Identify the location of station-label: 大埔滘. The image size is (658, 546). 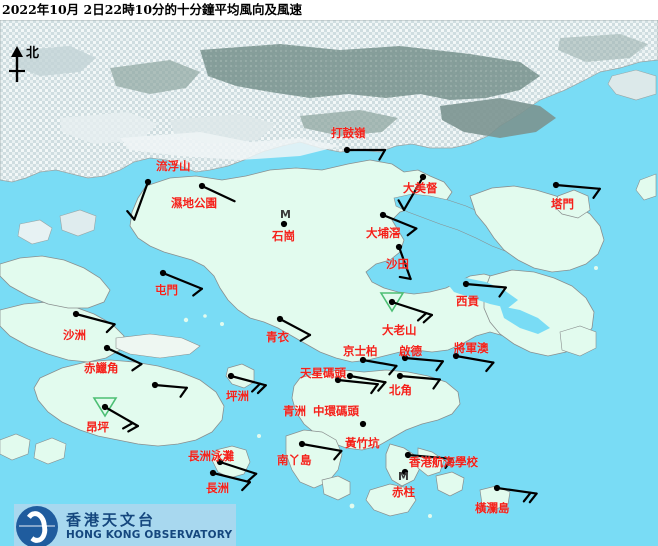
(383, 233).